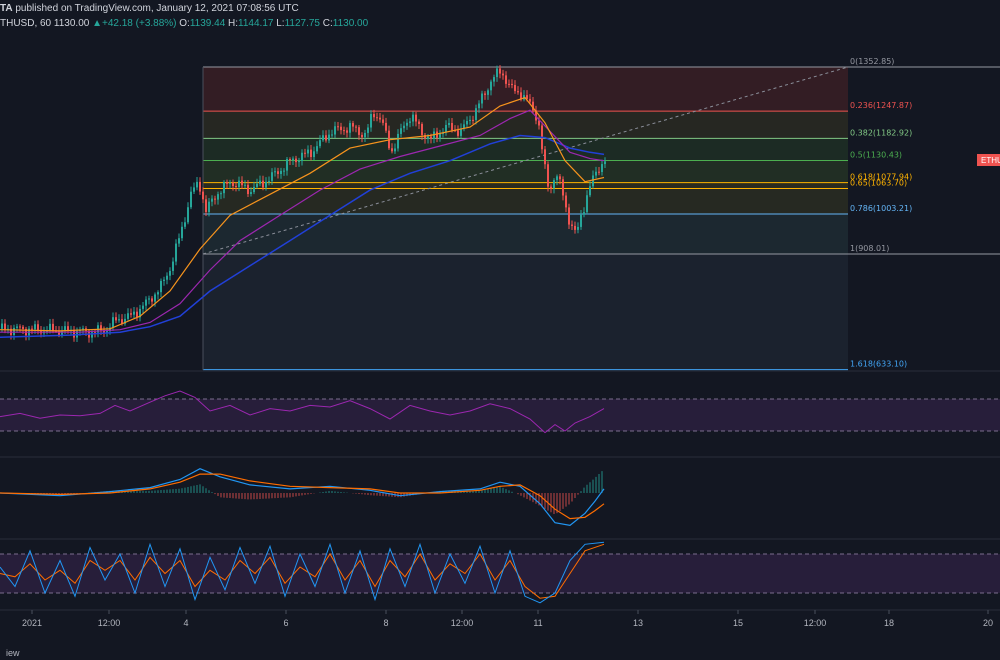 This screenshot has height=660, width=1000. I want to click on fib-level-label: 0.5(1130.43), so click(876, 155).